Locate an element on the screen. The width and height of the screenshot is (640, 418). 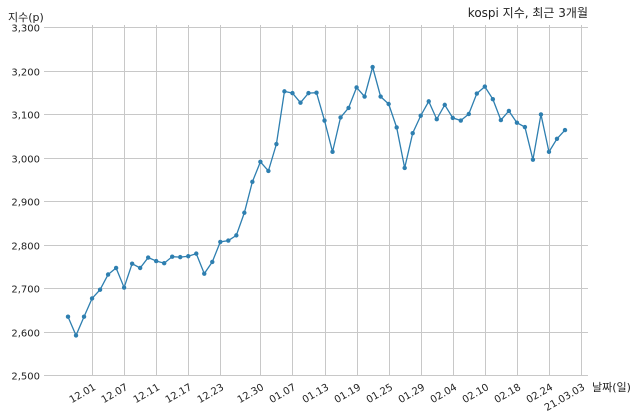
x-tick-label: 01.07 is located at coordinates (283, 394).